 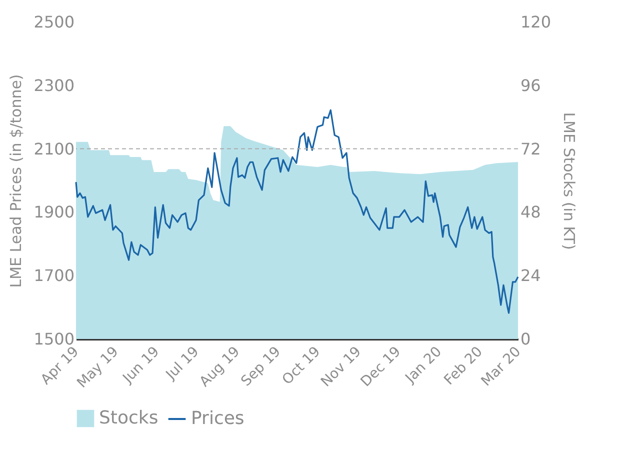 What do you see at coordinates (141, 366) in the screenshot?
I see `x-tick-label: Jun 19` at bounding box center [141, 366].